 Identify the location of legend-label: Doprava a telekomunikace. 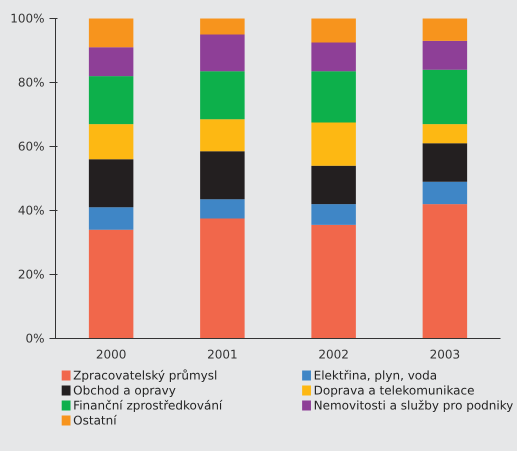
(394, 391).